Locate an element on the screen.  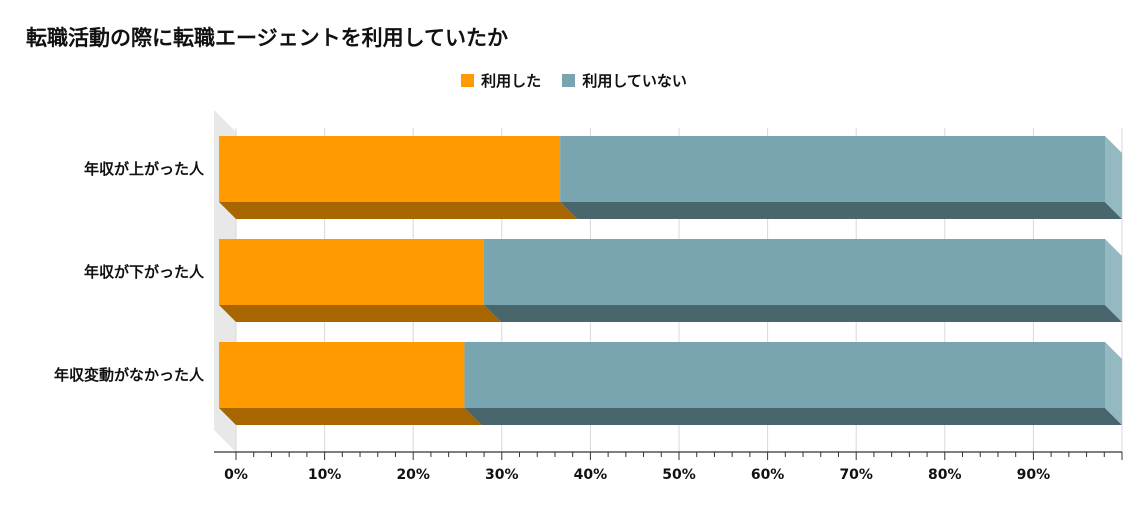
x-axis: 0% 10% 20% 30% 40% 50% 60% 70% 80% 90% is located at coordinates (668, 467).